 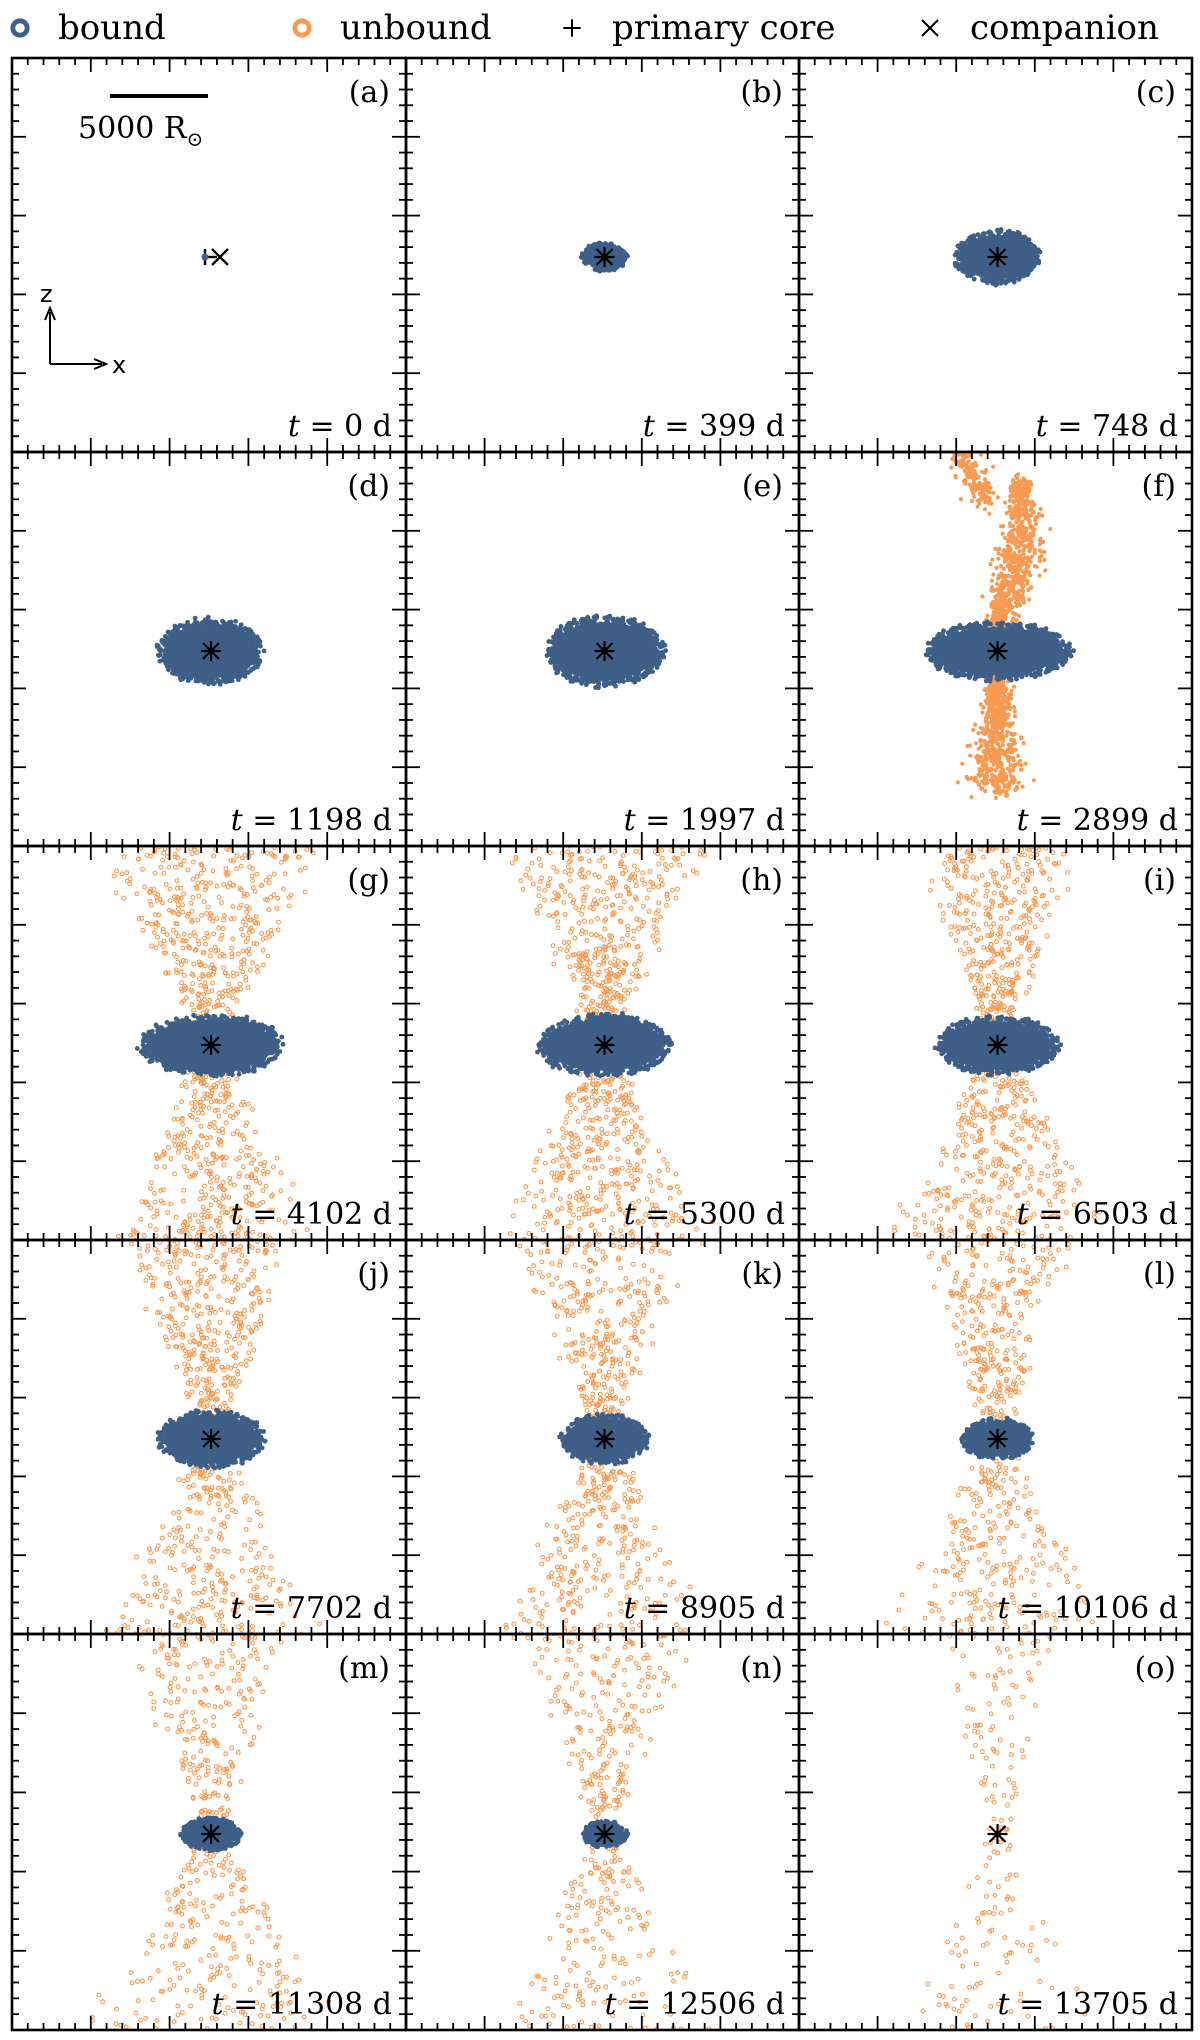 I want to click on panel-plot-d, so click(x=210, y=650).